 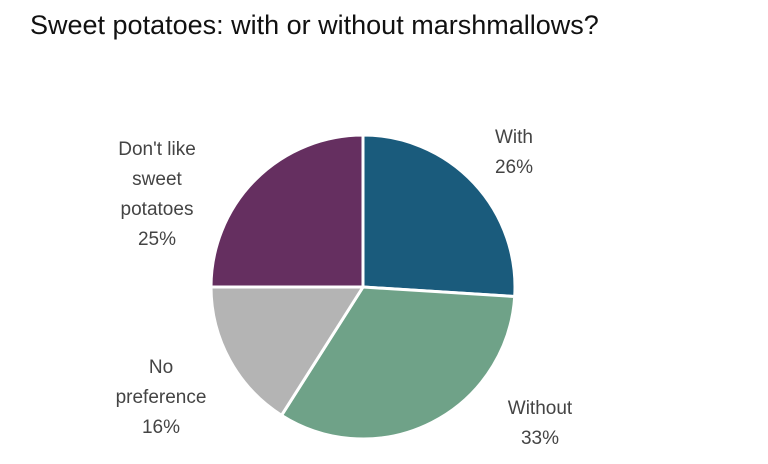 I want to click on slice-label-without: Without 33%, so click(x=540, y=423).